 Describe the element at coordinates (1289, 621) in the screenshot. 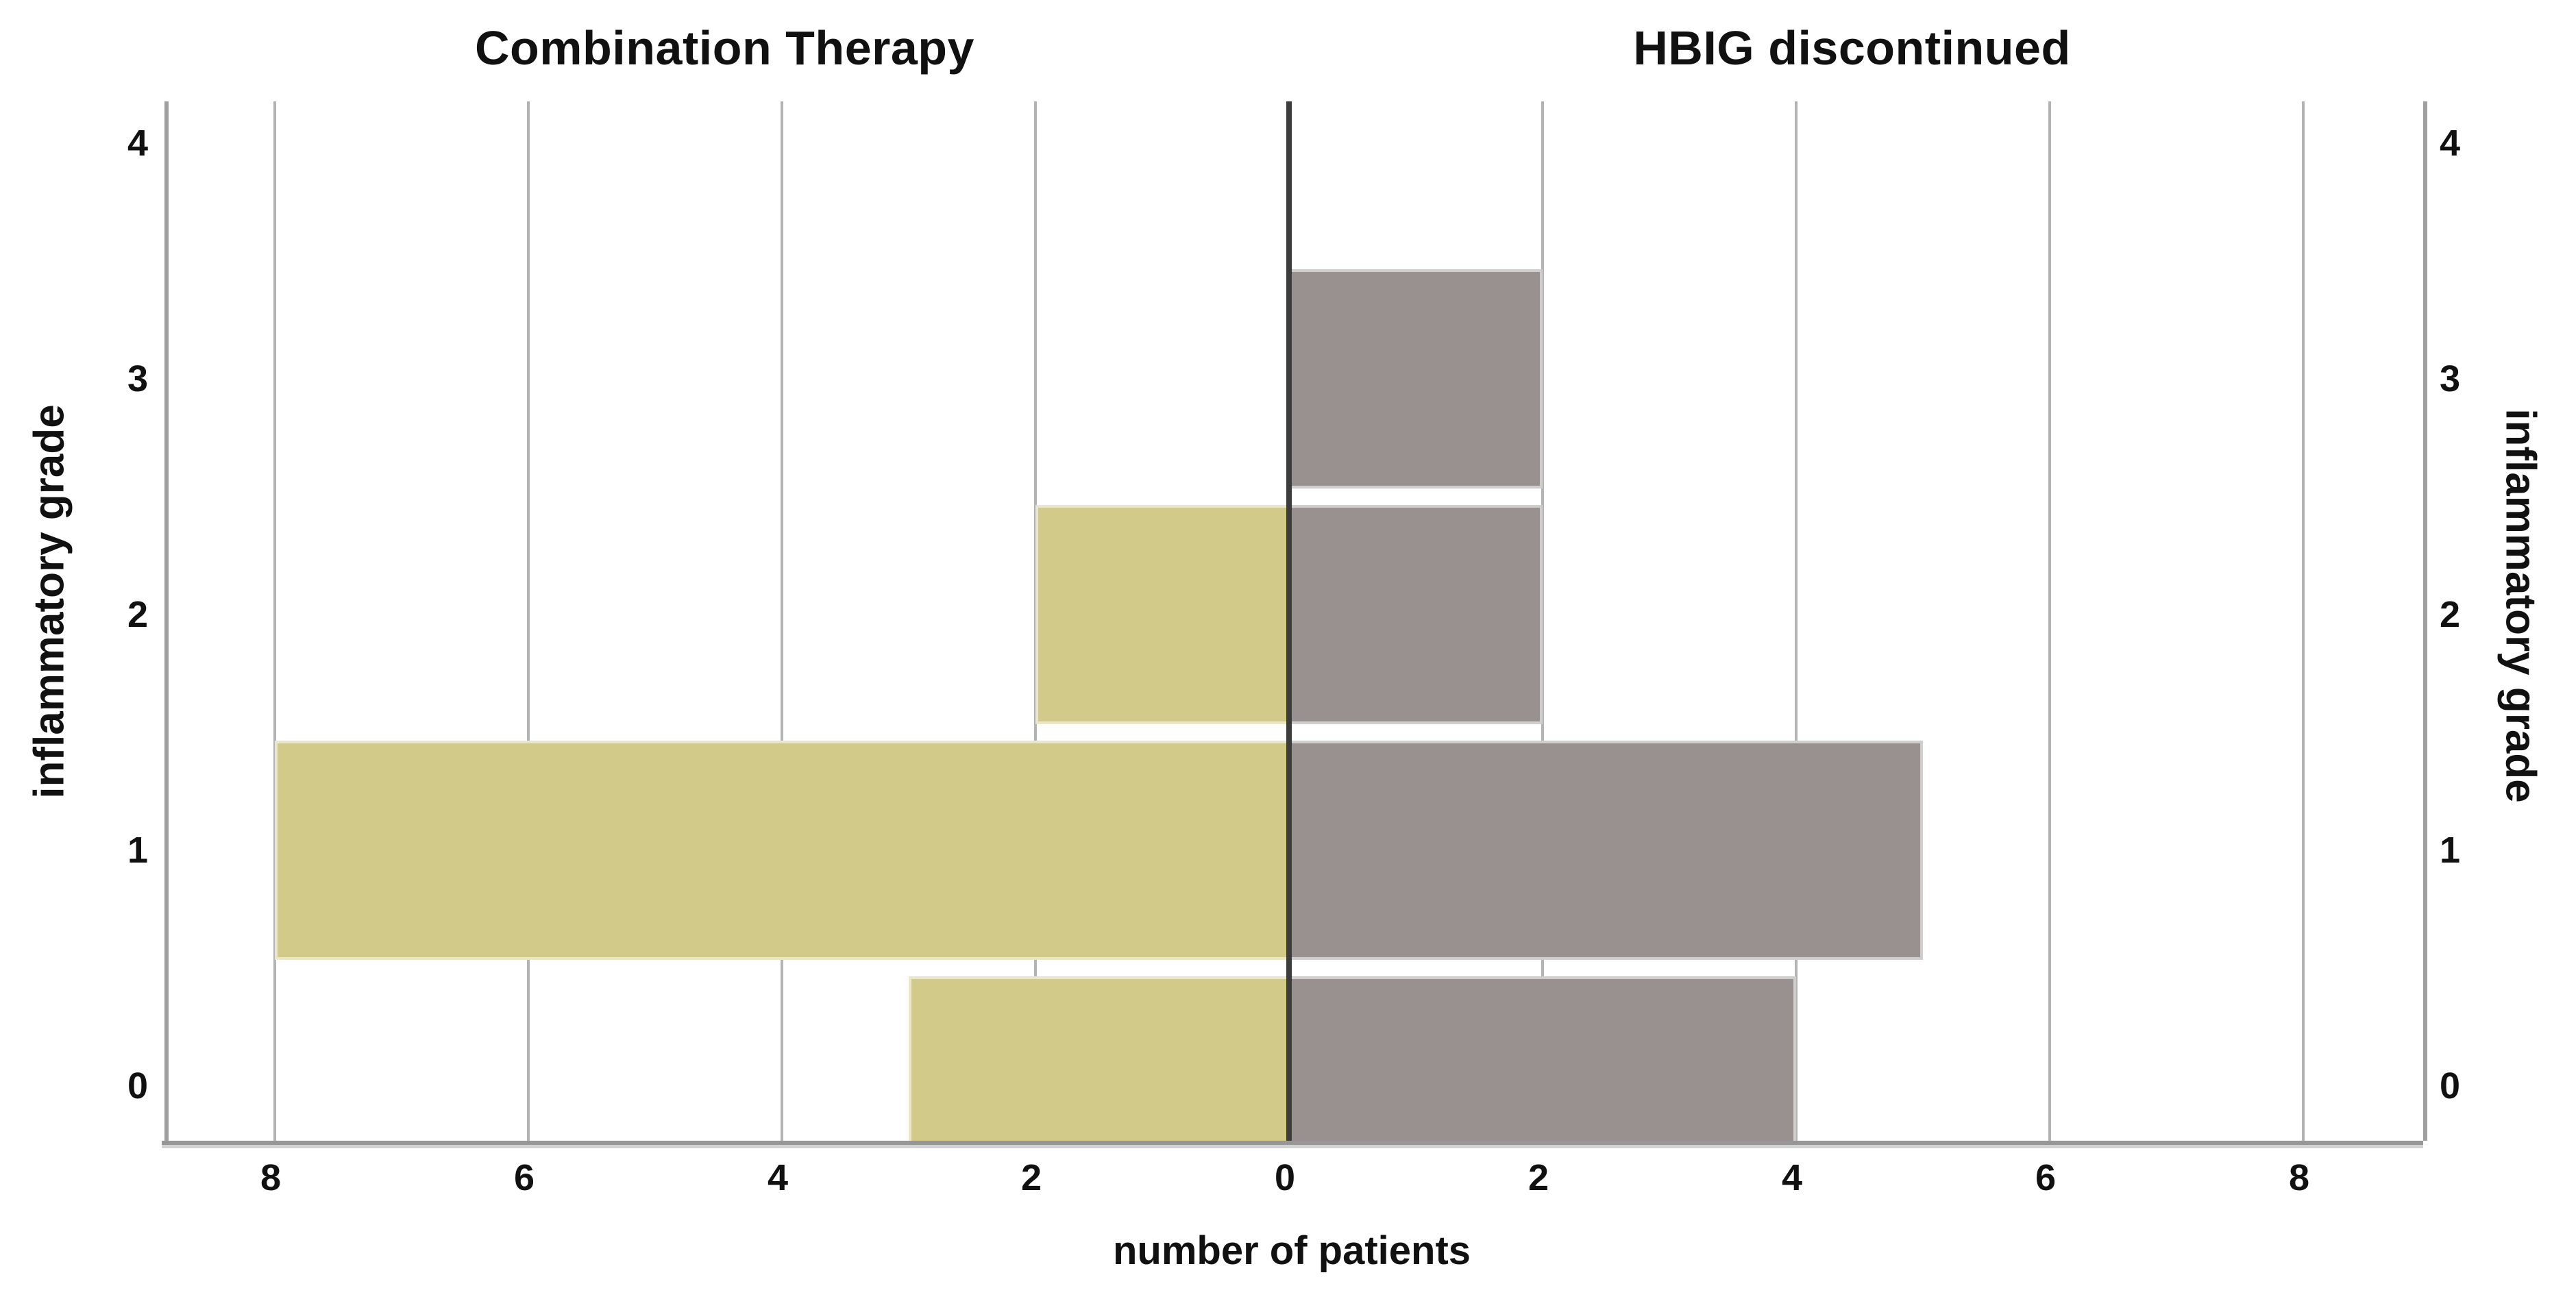

I see `center-axis-line` at that location.